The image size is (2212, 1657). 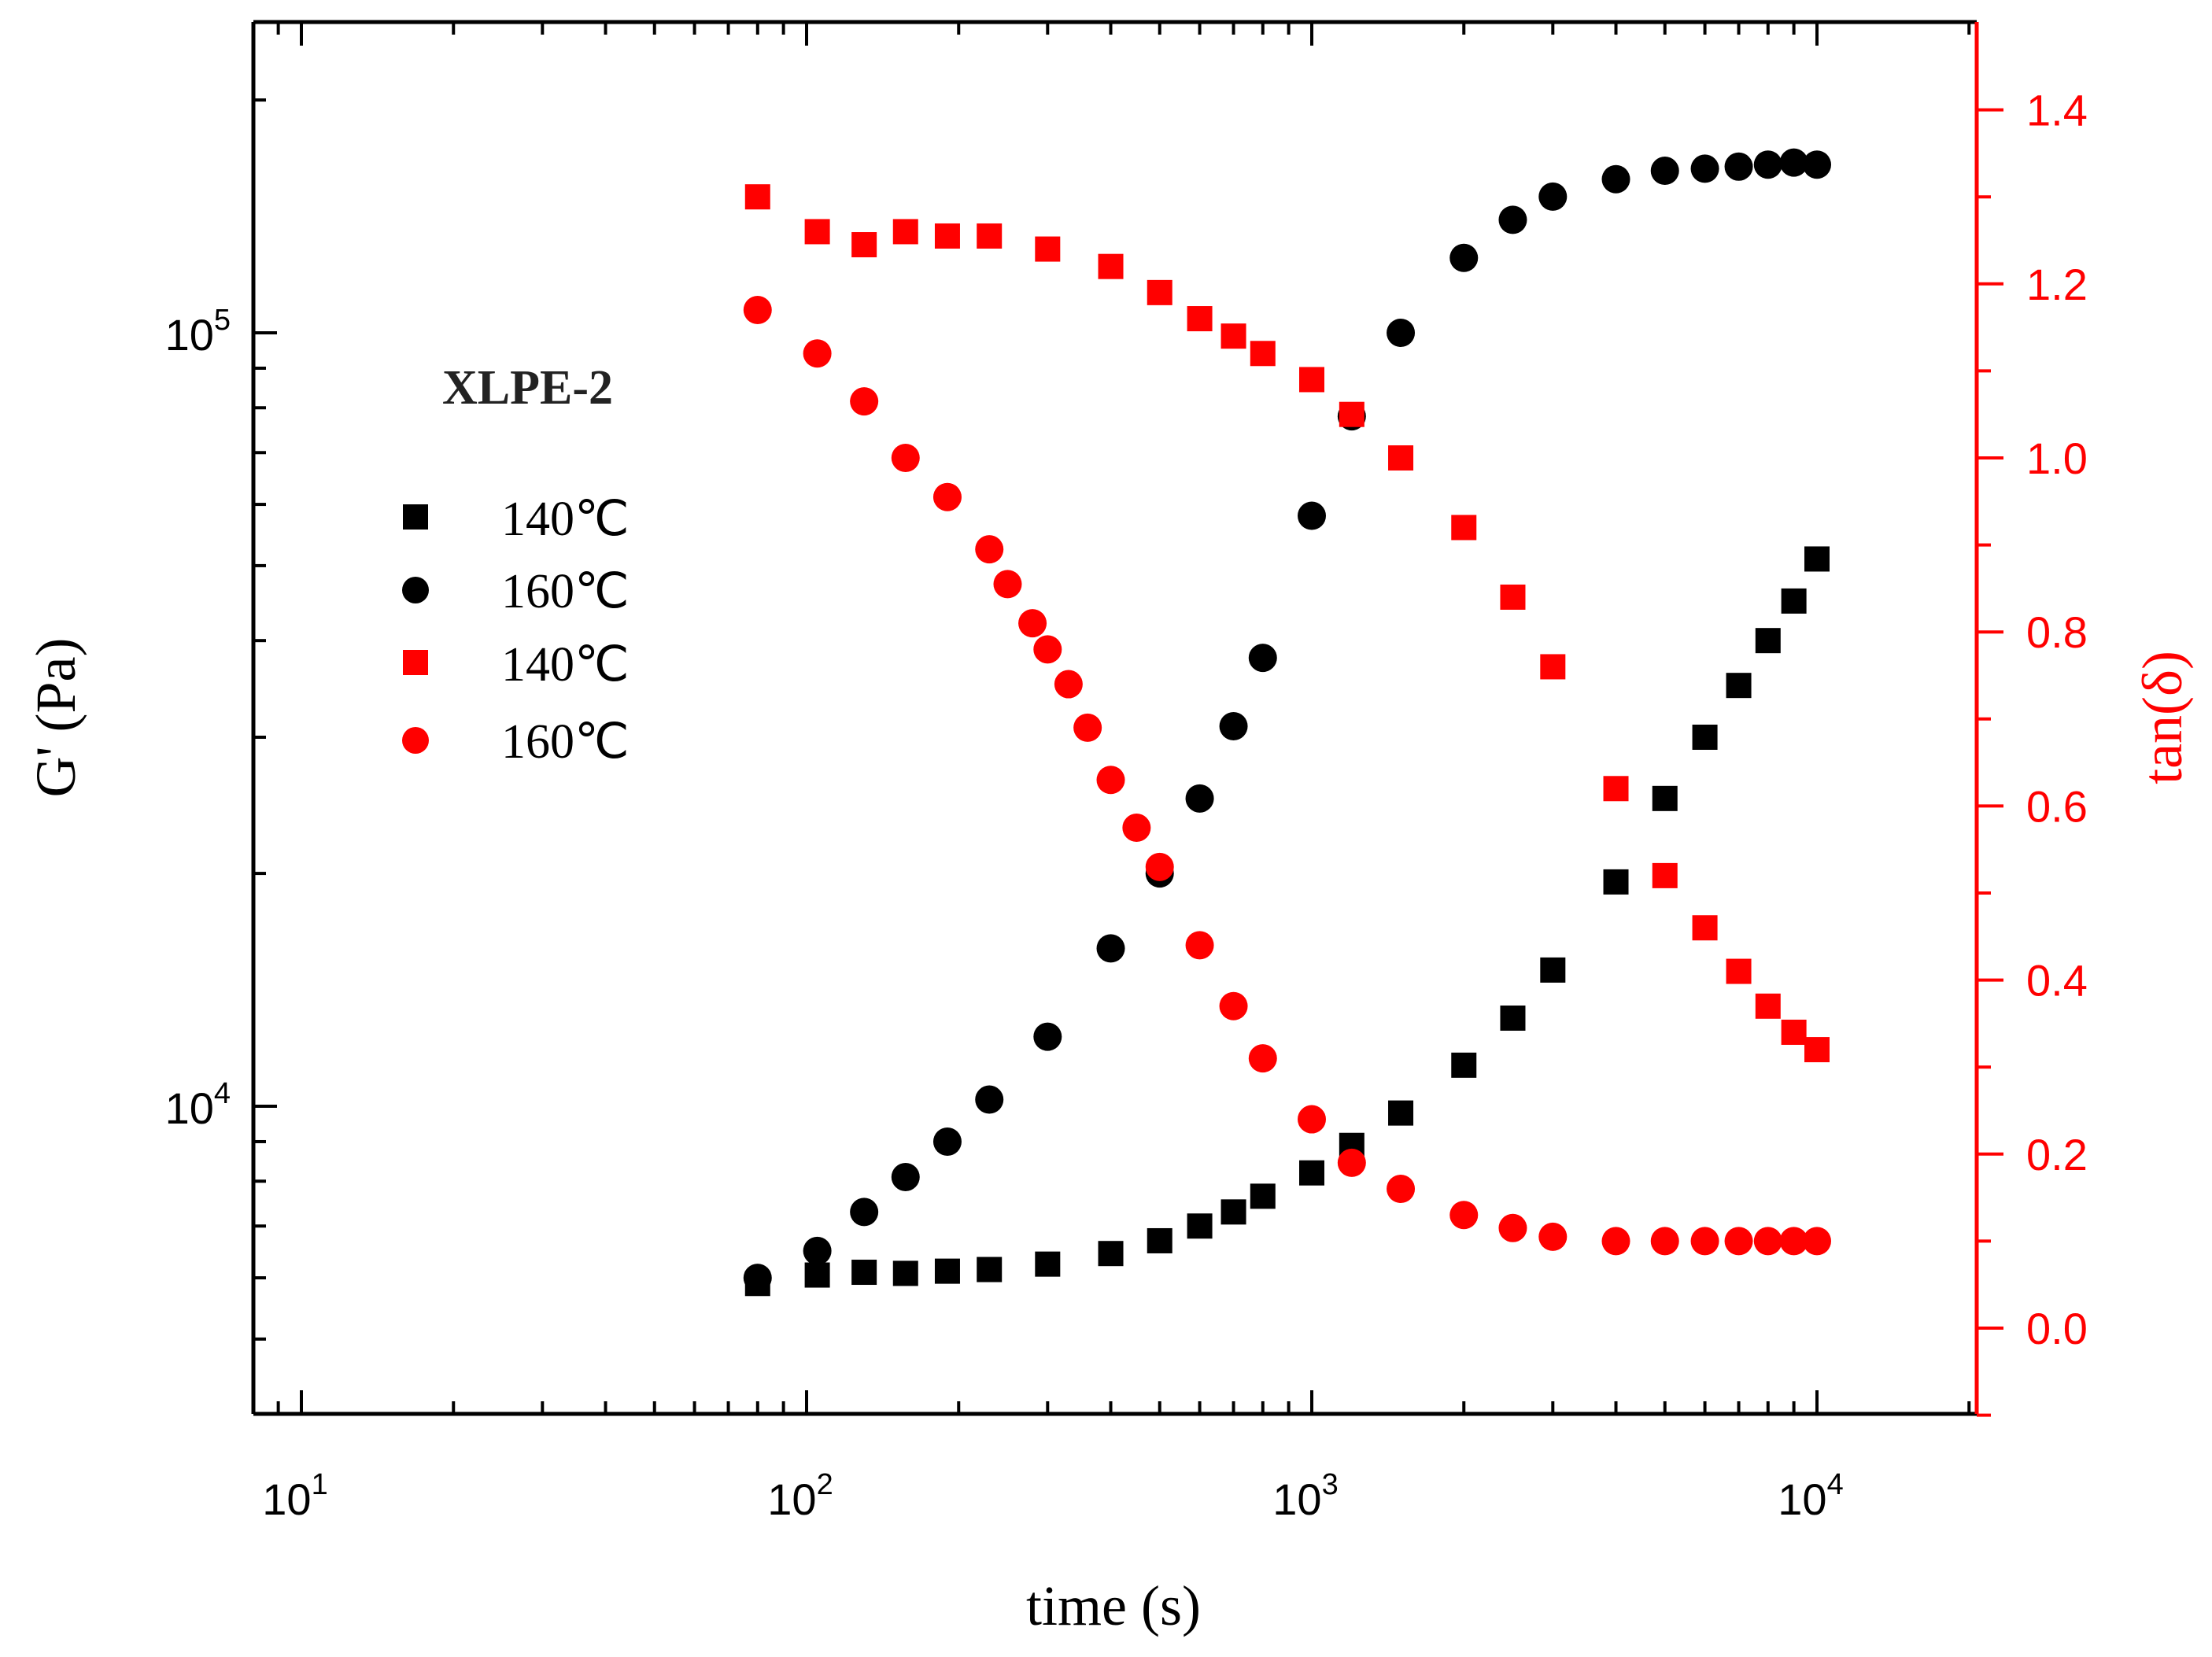 I want to click on x-tick-label: 10¹, so click(x=294, y=1496).